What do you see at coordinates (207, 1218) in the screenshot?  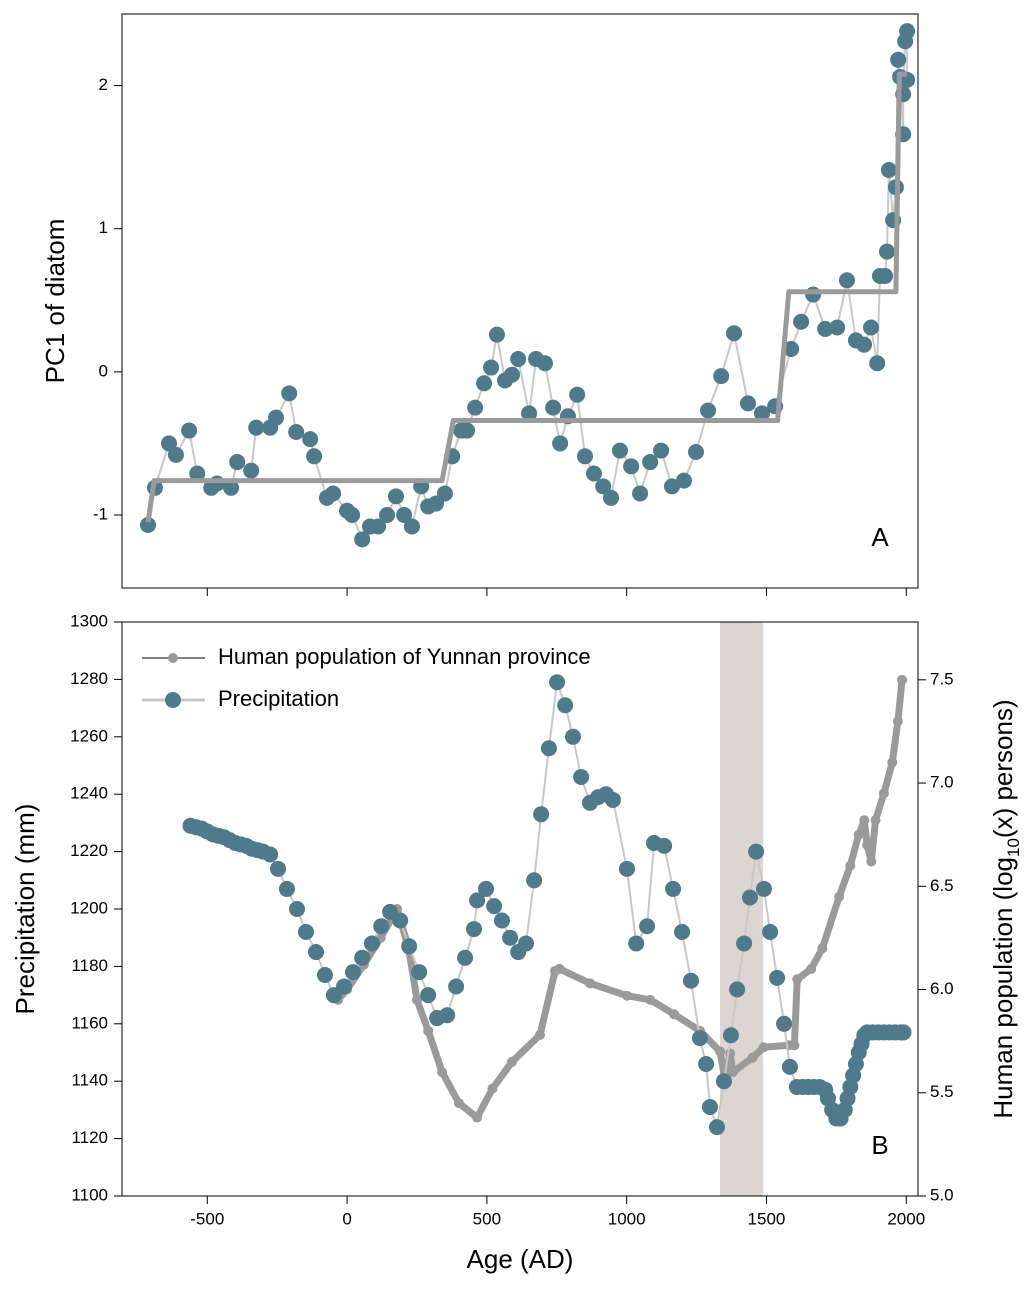 I see `x-tick-label: -500` at bounding box center [207, 1218].